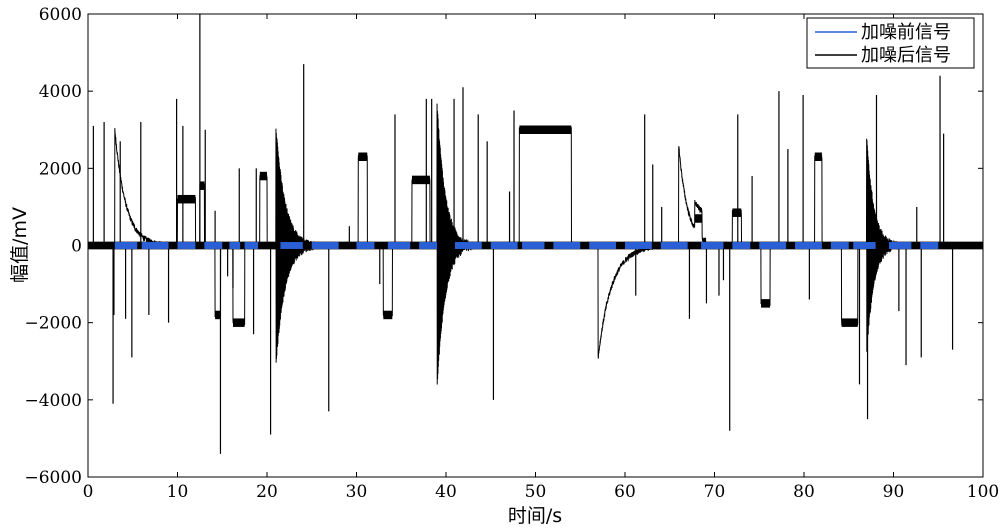 The height and width of the screenshot is (528, 1000). Describe the element at coordinates (906, 55) in the screenshot. I see `legend-label-noisy: 加噪后信号` at that location.